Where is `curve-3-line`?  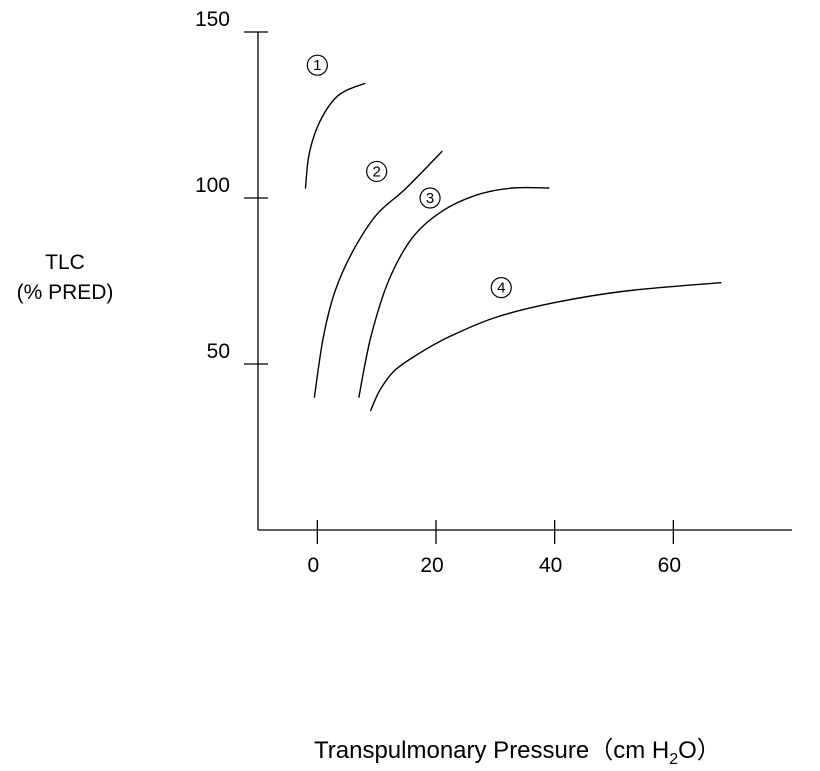
curve-3-line is located at coordinates (454, 292).